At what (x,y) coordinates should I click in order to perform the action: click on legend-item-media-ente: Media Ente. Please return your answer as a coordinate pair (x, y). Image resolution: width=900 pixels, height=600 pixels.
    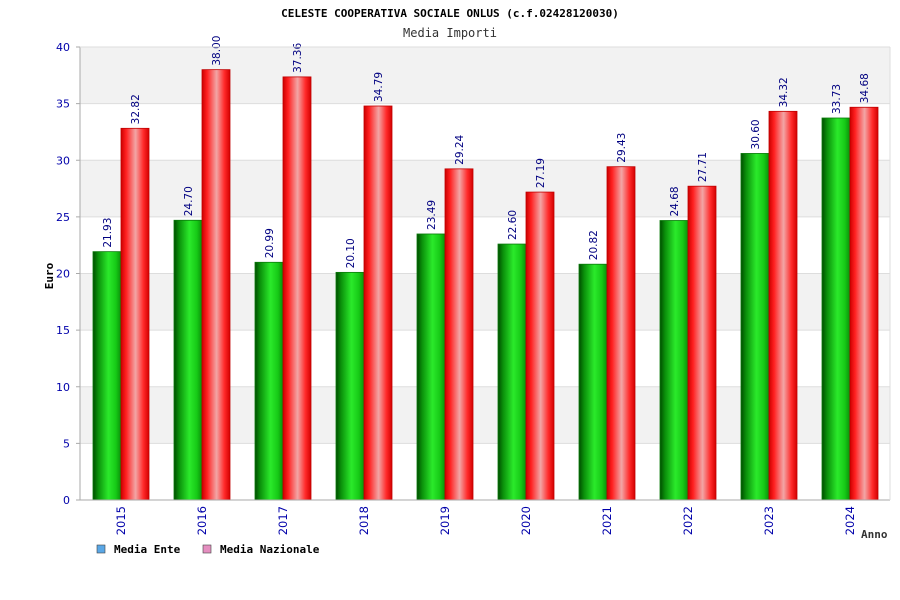
    Looking at the image, I should click on (138, 549).